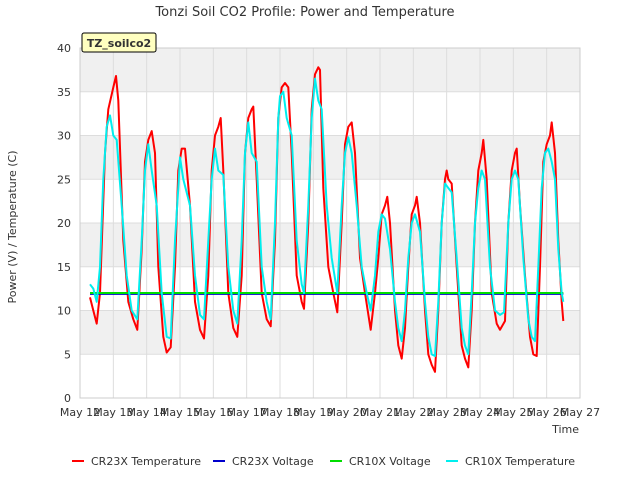  What do you see at coordinates (12, 226) in the screenshot?
I see `y-axis-label: Power (V) / Temperature (C)` at bounding box center [12, 226].